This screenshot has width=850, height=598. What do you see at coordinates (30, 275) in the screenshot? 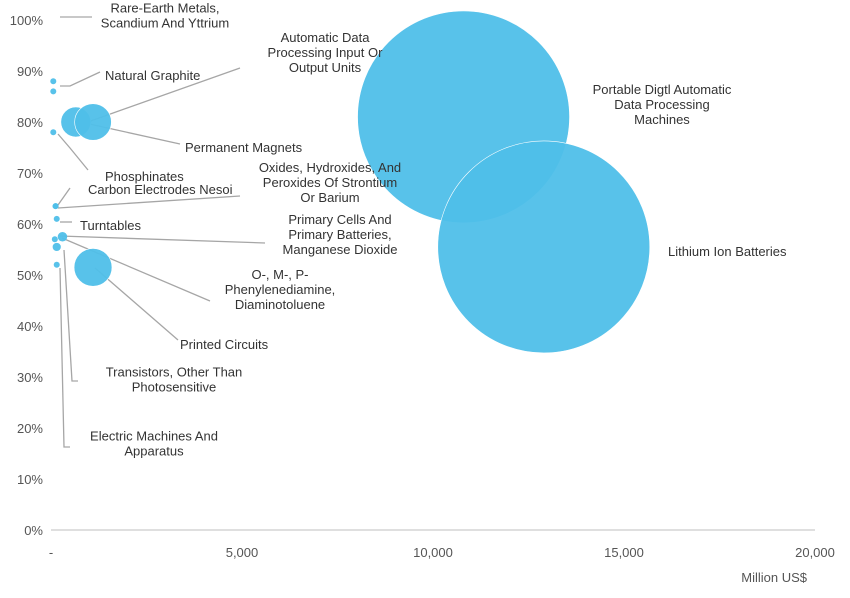
I see `y-tick-label: 50%` at bounding box center [30, 275].